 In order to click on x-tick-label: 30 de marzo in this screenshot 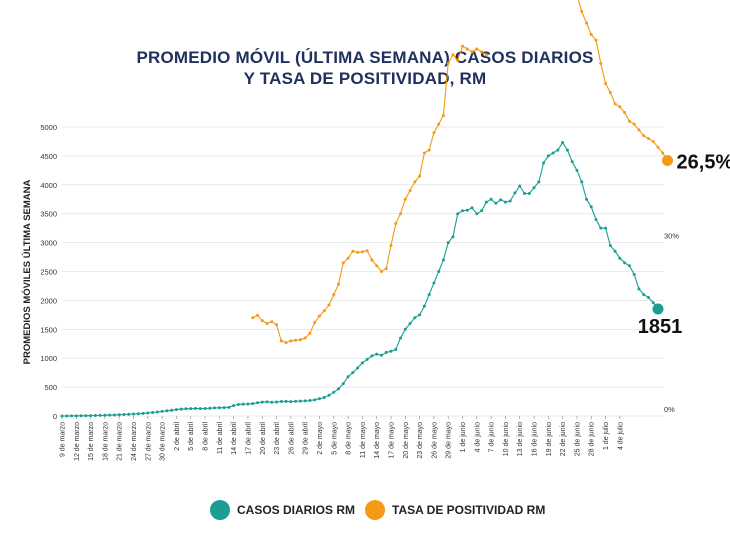, I will do `click(163, 441)`.